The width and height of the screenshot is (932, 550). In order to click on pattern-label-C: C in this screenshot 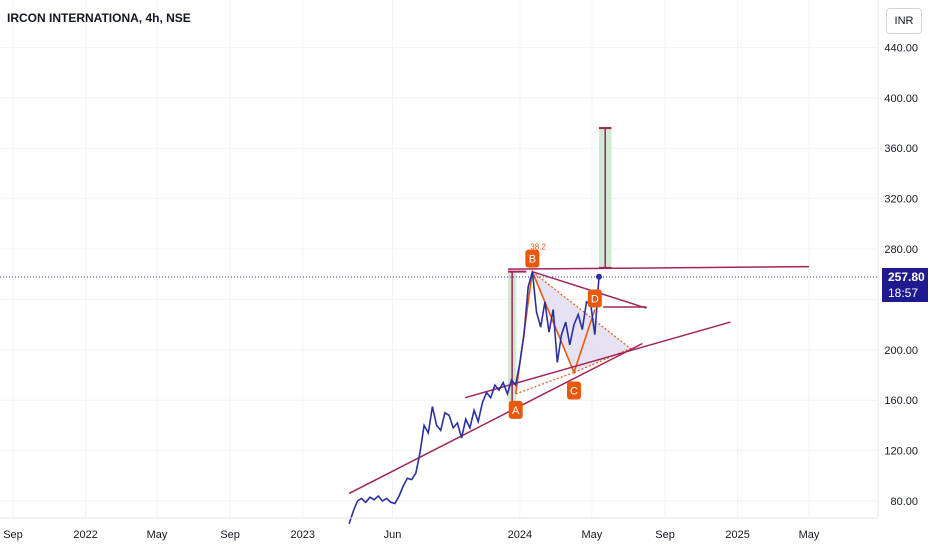, I will do `click(574, 390)`.